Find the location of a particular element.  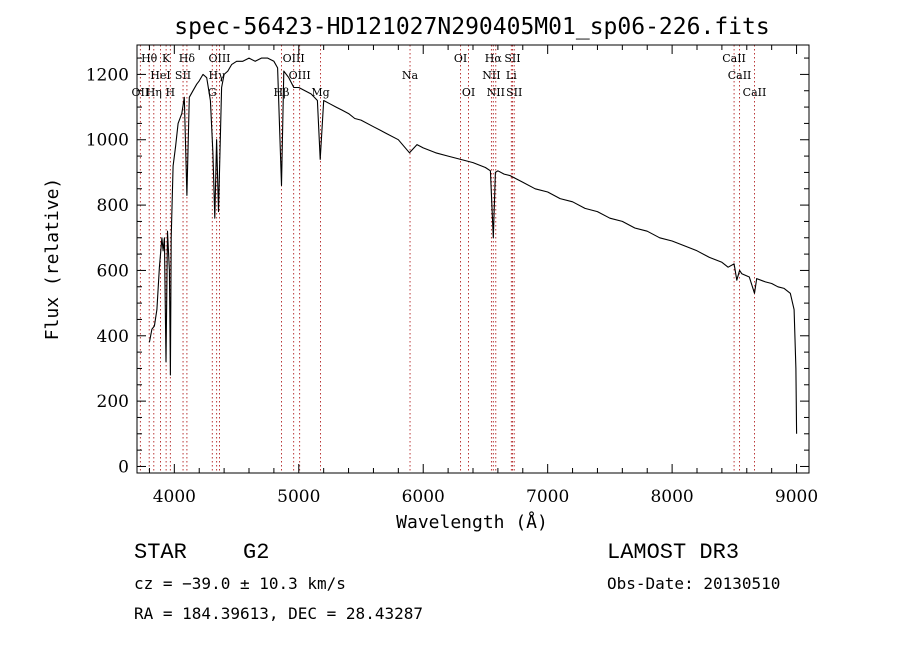

survey-name: LAMOST DR3 is located at coordinates (673, 552).